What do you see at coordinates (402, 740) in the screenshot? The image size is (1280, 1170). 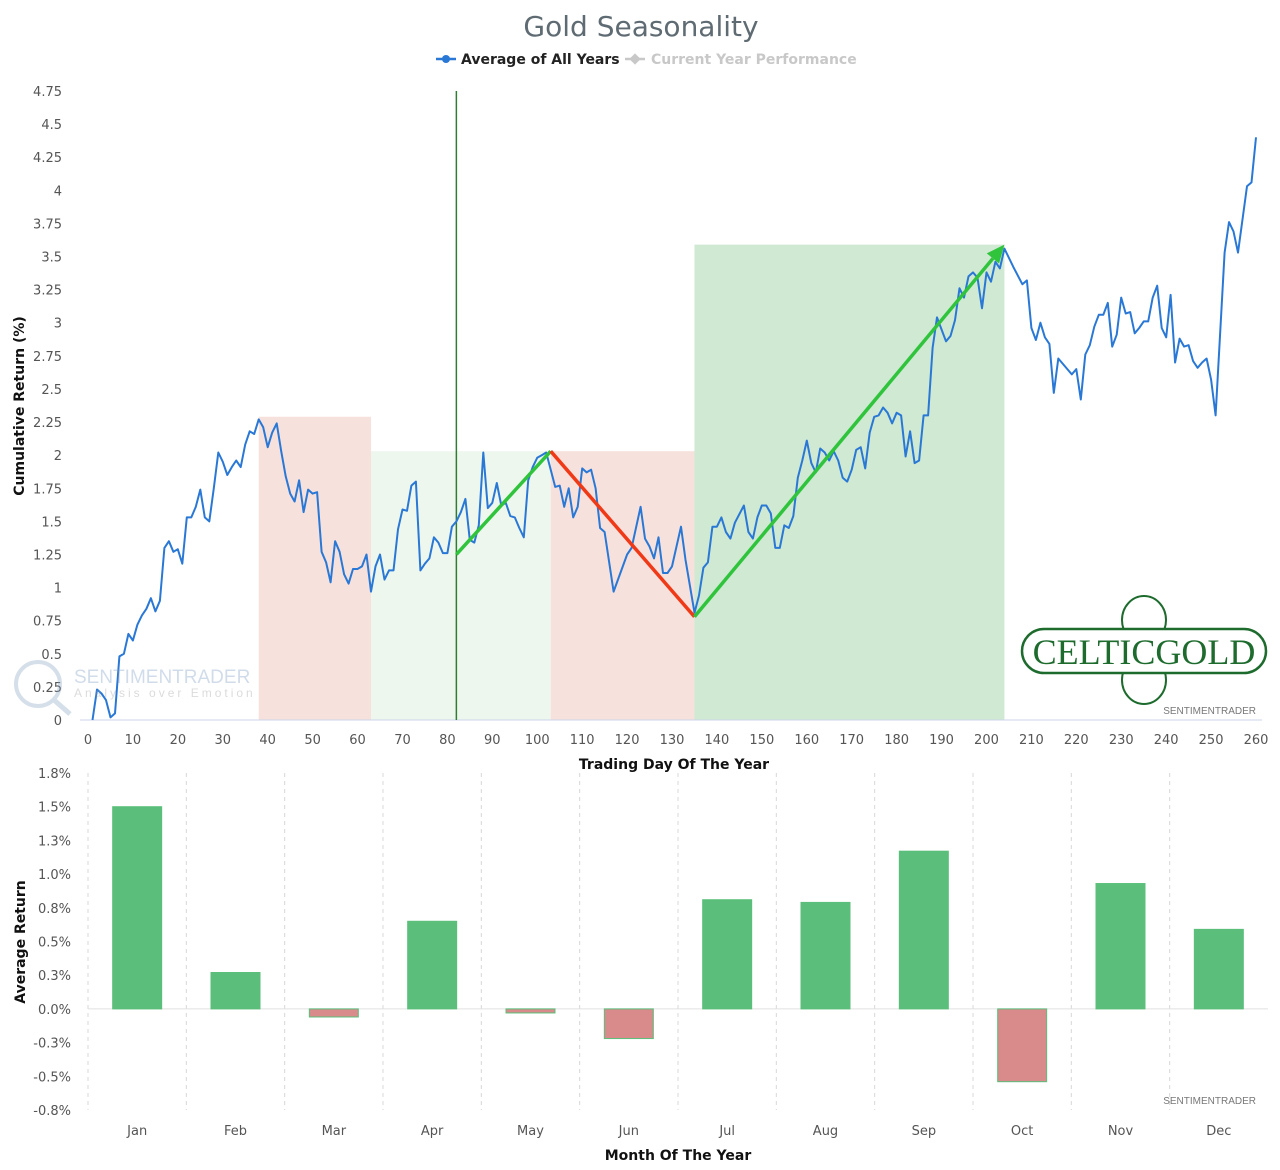 I see `x-tick-label: 70` at bounding box center [402, 740].